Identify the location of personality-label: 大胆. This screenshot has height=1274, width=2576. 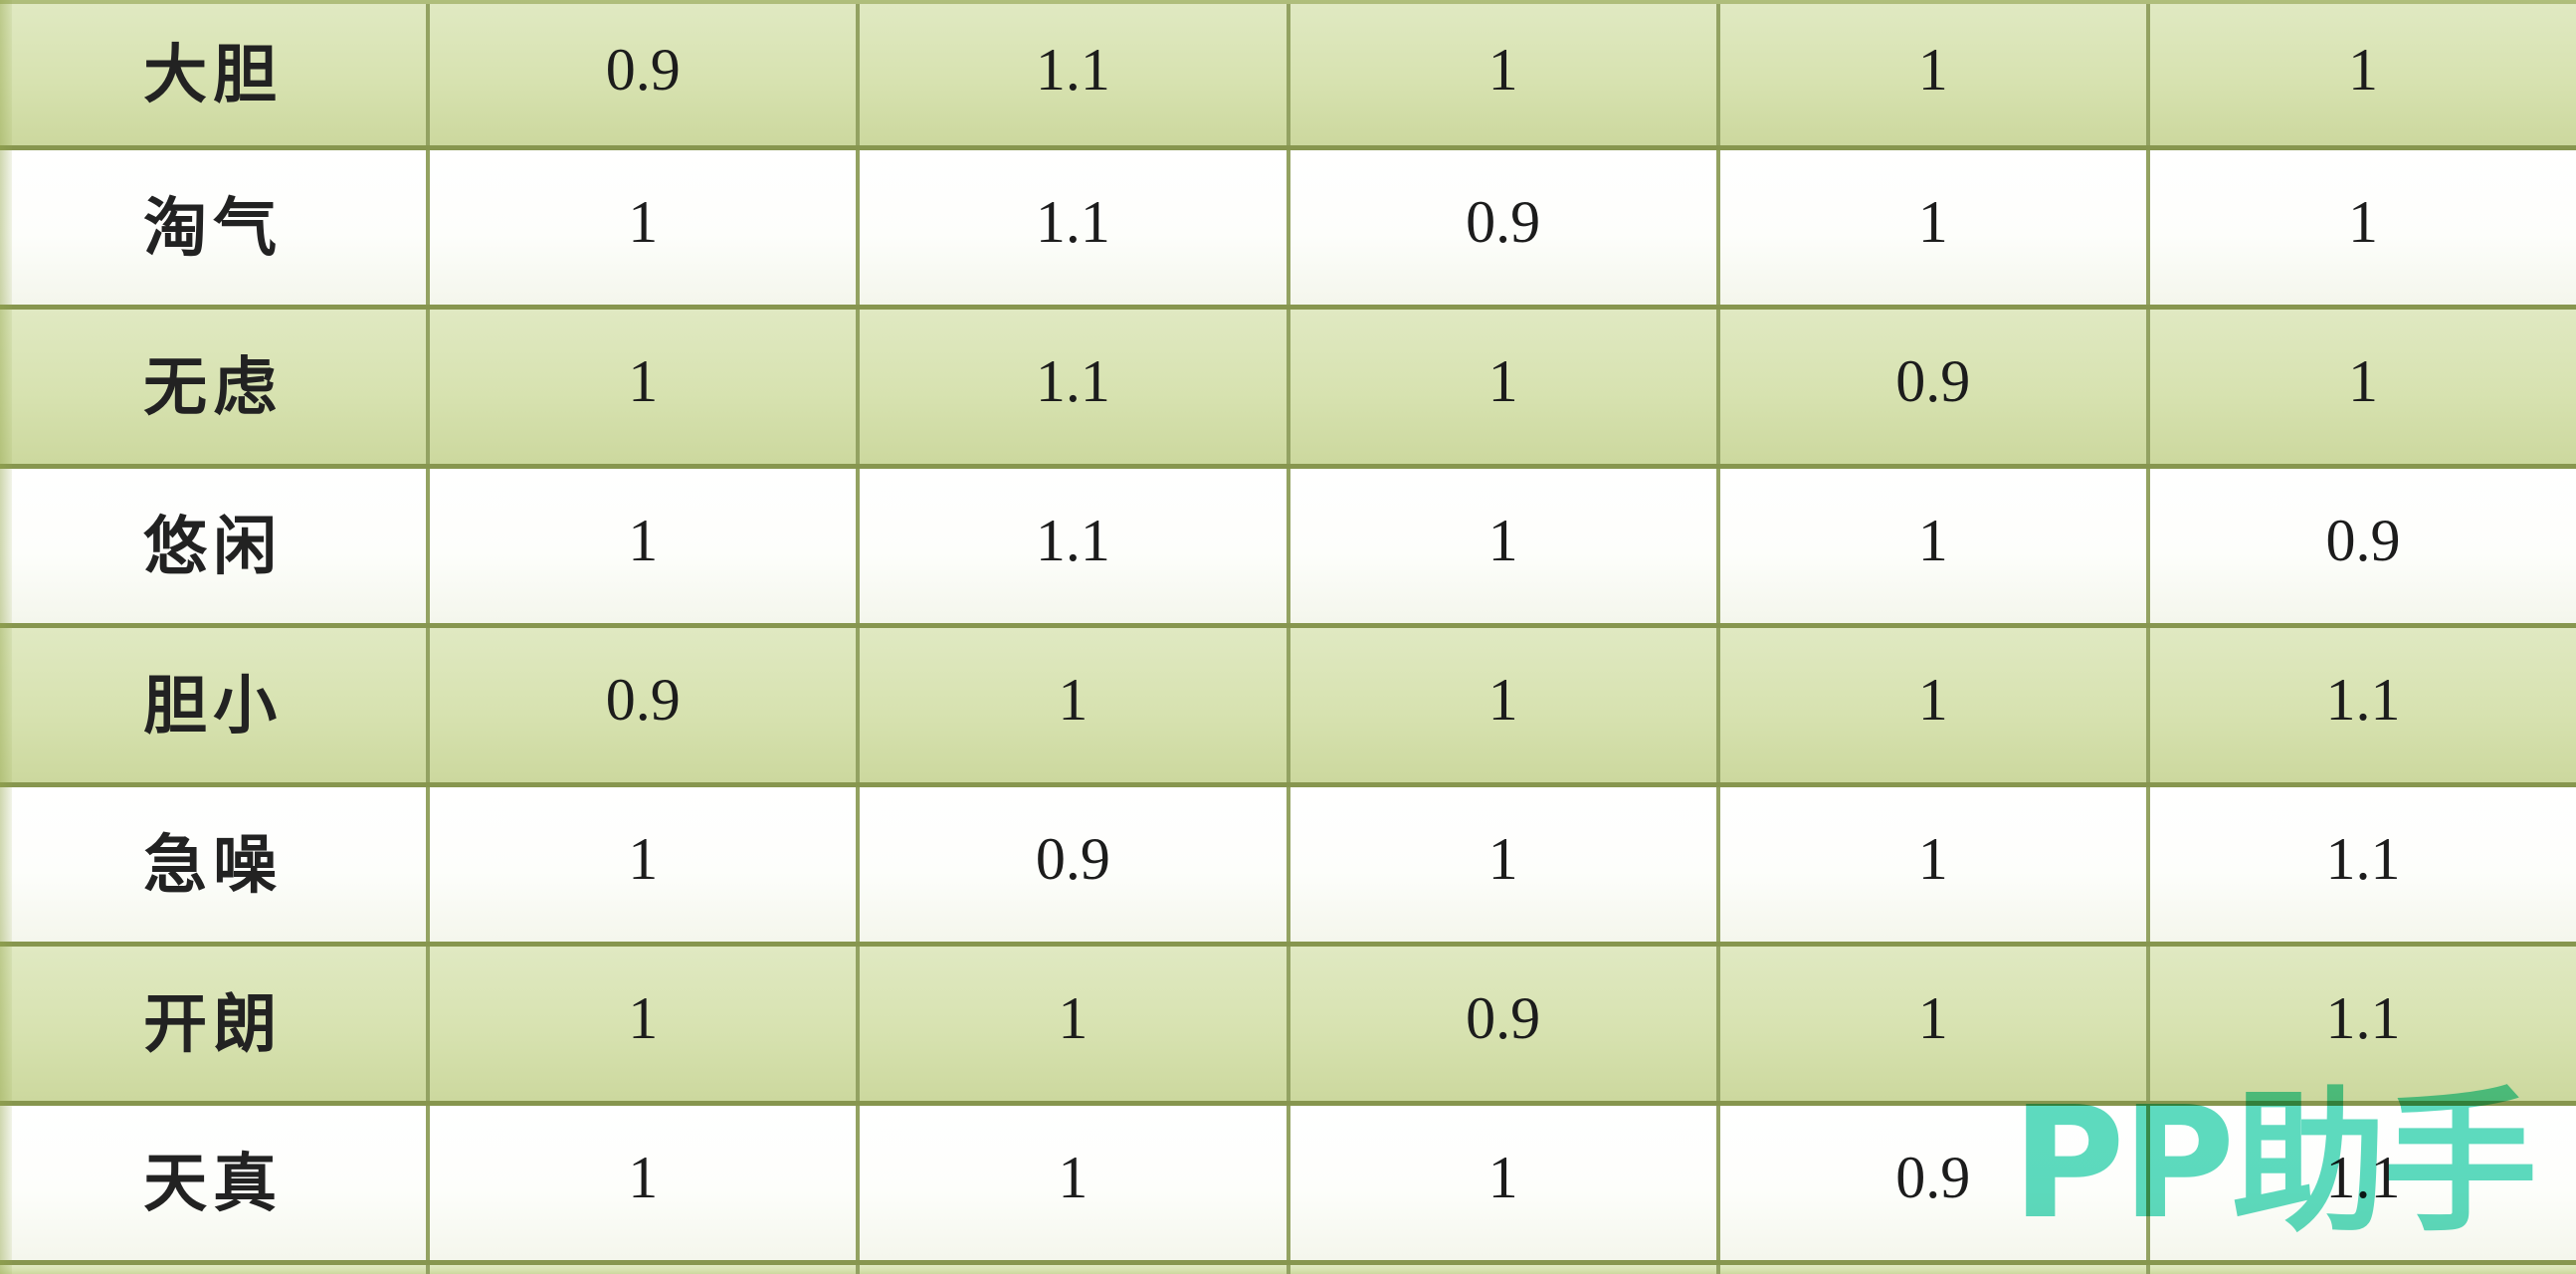
(213, 75).